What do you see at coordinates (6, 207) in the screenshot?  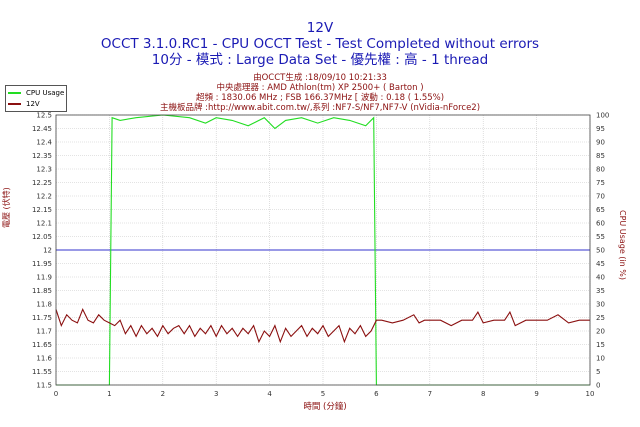 I see `y-axis-label-left: 電壓 (伏特)` at bounding box center [6, 207].